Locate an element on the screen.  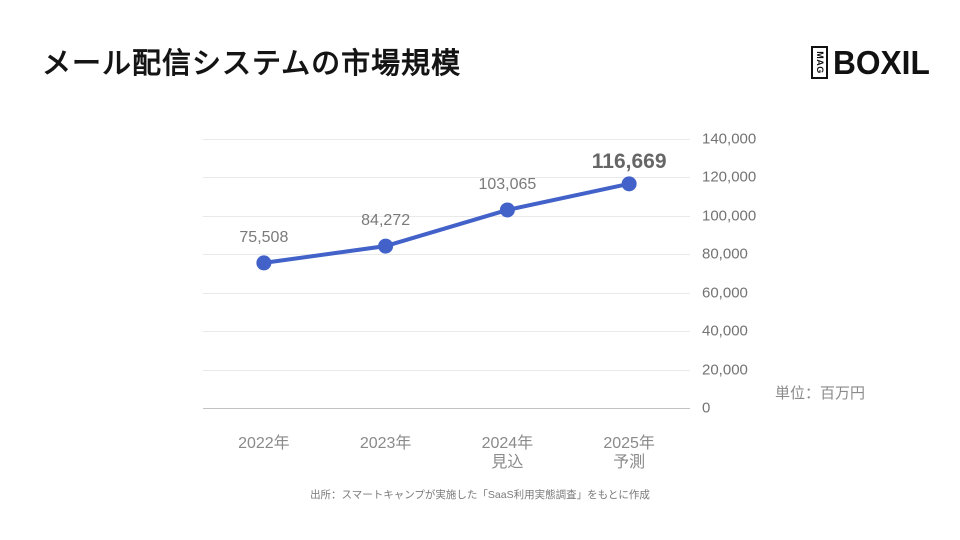
boxil-mag-logo: MAG BOXIL is located at coordinates (872, 62).